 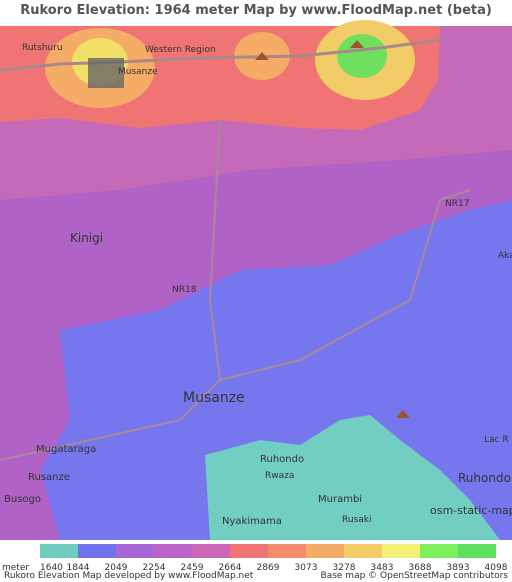 I want to click on legend-value: 3893, so click(x=458, y=568).